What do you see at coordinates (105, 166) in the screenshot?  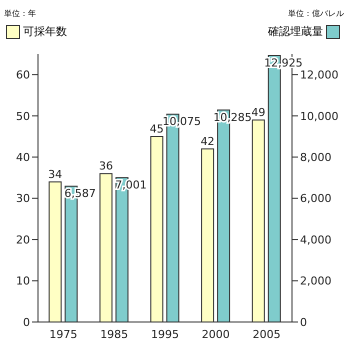 I see `data-label: 36` at bounding box center [105, 166].